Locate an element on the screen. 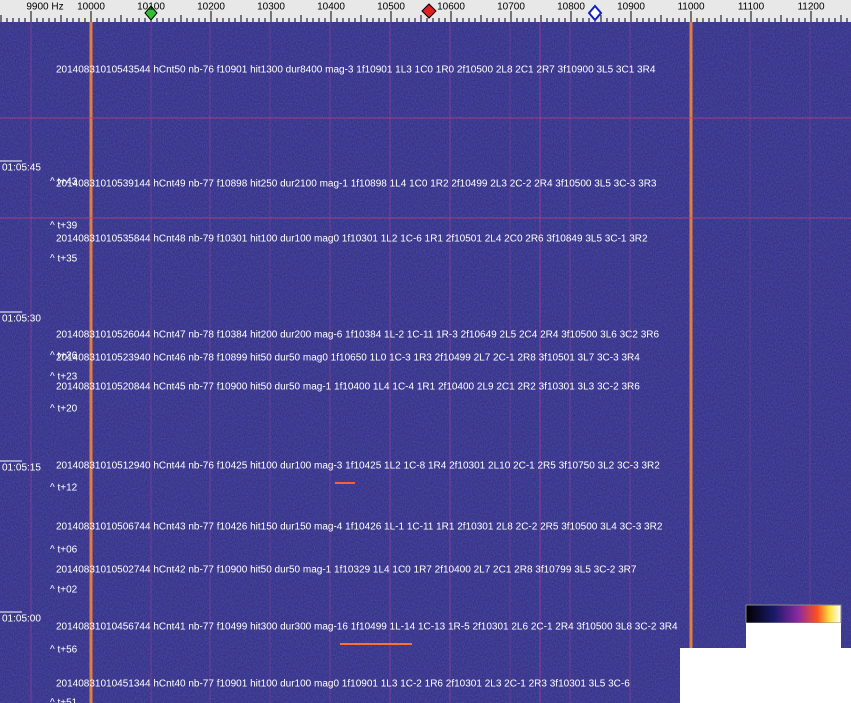 This screenshot has height=703, width=851. colorbar-axis is located at coordinates (793, 635).